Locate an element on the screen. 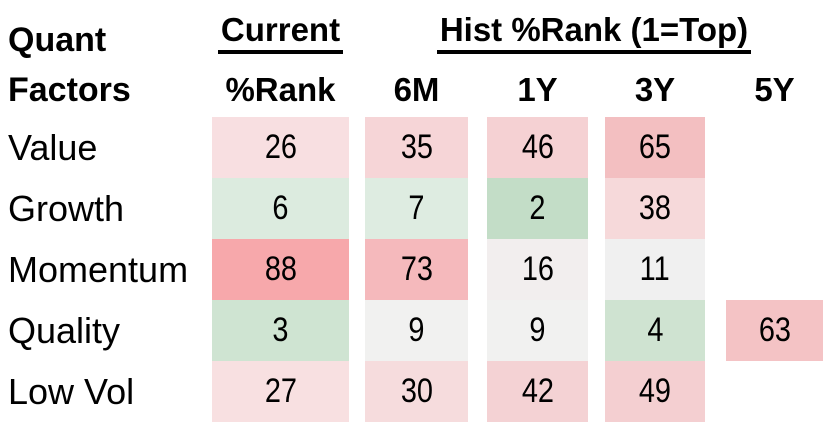 This screenshot has width=826, height=426. row-label-growth: Growth is located at coordinates (66, 208).